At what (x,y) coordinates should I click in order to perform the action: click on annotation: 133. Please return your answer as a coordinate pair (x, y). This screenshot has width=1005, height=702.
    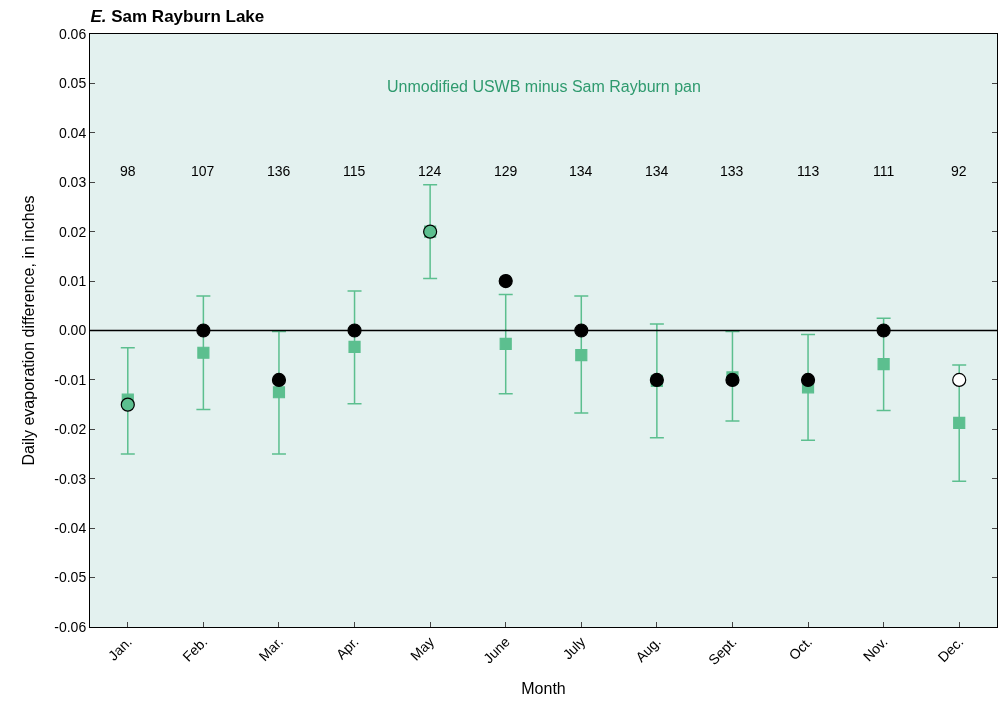
    Looking at the image, I should click on (732, 171).